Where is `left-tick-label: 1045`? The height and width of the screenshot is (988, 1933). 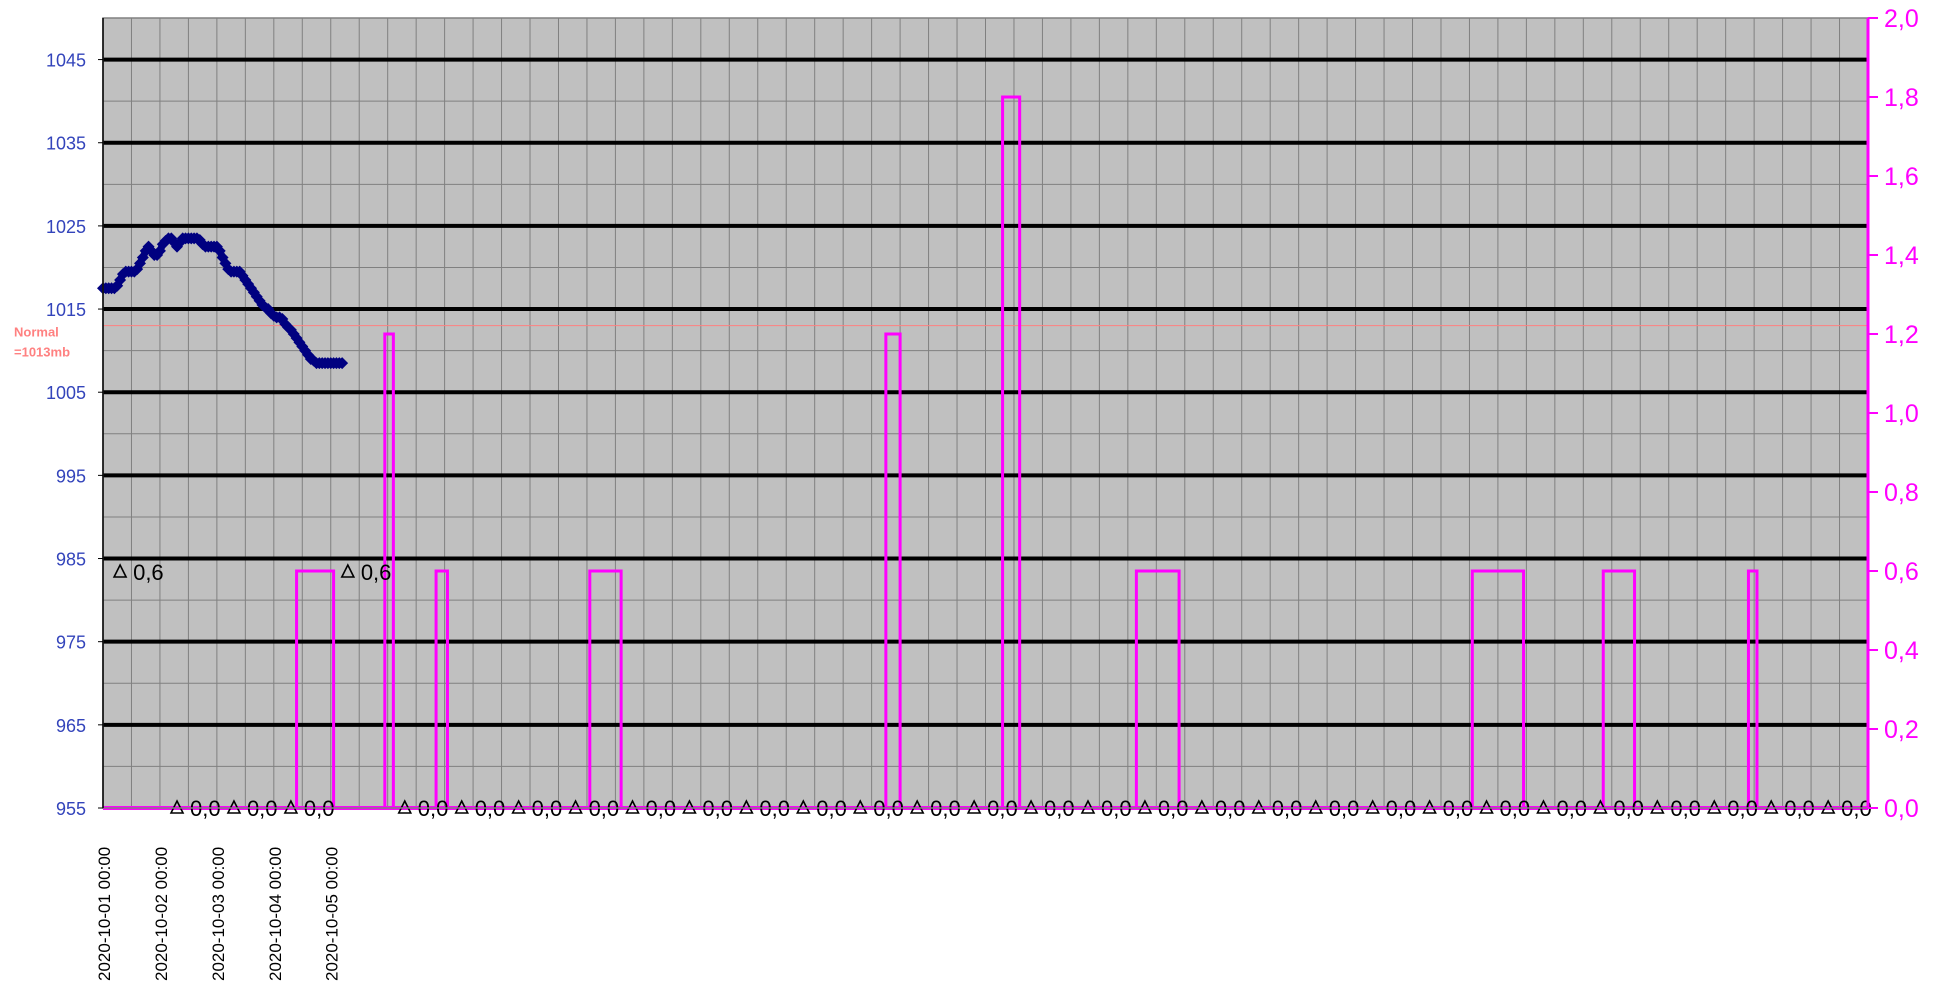 left-tick-label: 1045 is located at coordinates (66, 61).